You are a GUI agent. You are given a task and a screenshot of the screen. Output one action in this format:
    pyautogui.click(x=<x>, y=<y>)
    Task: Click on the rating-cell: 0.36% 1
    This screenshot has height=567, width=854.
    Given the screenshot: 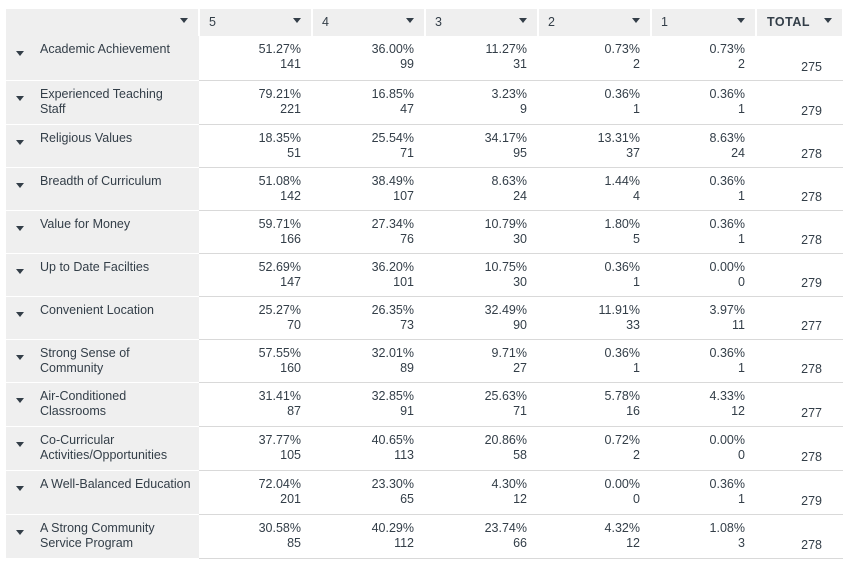 What is the action you would take?
    pyautogui.click(x=703, y=232)
    